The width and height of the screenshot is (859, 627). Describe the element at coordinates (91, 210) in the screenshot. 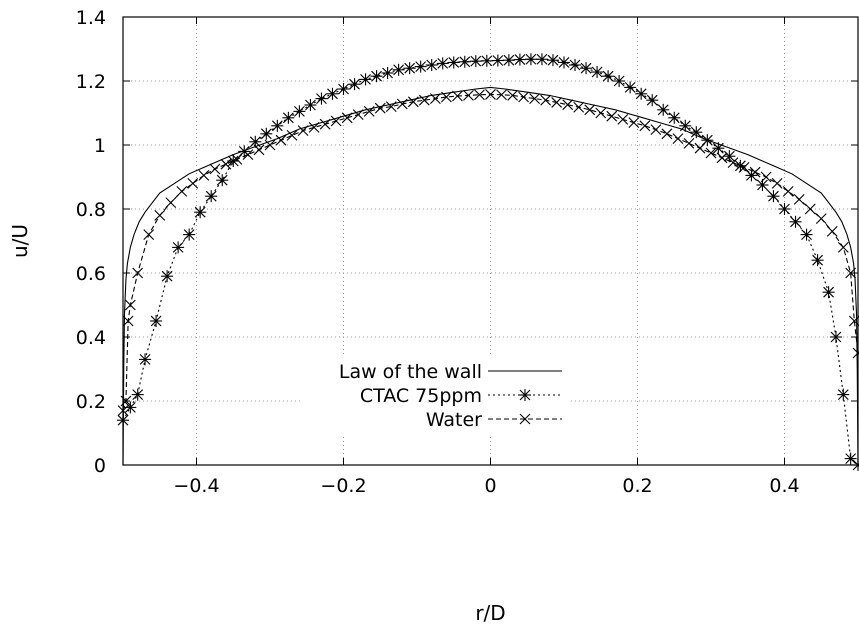

I see `y-tick-label: 0.8` at that location.